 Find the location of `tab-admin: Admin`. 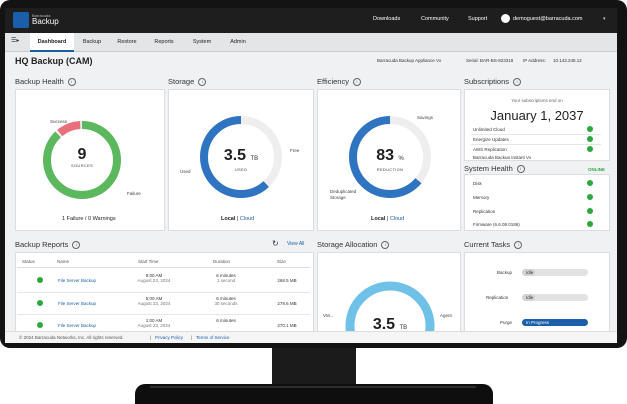

tab-admin: Admin is located at coordinates (238, 42).